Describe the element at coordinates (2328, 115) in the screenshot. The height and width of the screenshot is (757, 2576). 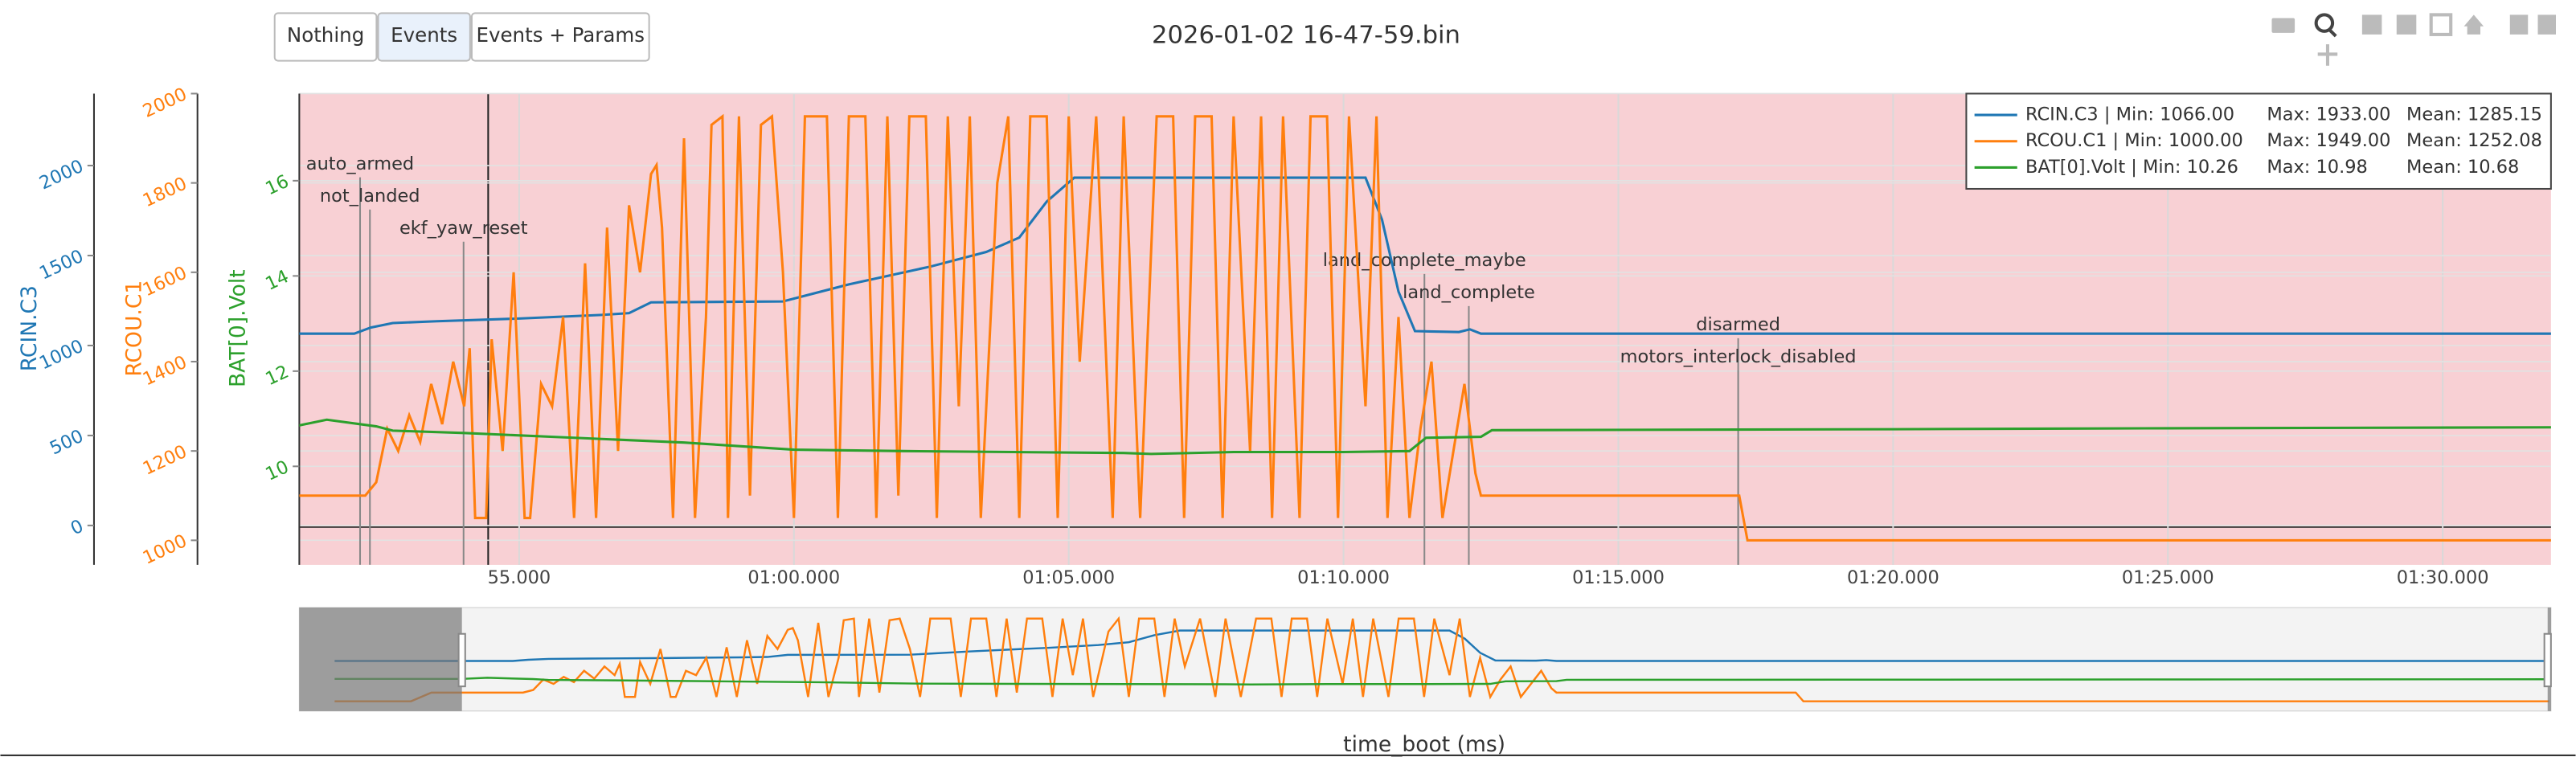
I see `legend-max: Max: 1933.00` at that location.